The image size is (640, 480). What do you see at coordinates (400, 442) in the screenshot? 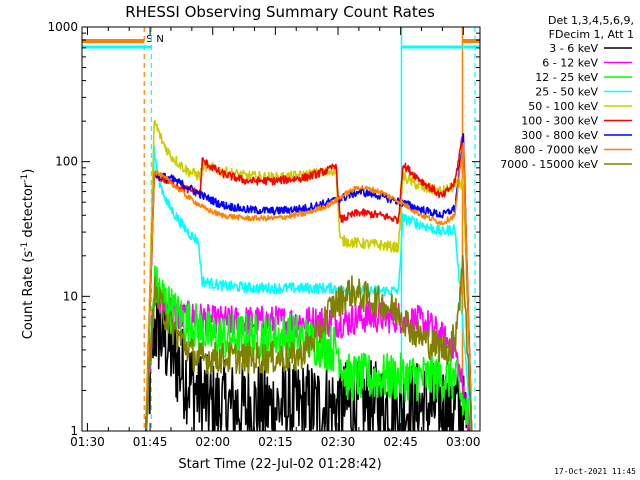
I see `x-tick-label: 02:45` at bounding box center [400, 442].